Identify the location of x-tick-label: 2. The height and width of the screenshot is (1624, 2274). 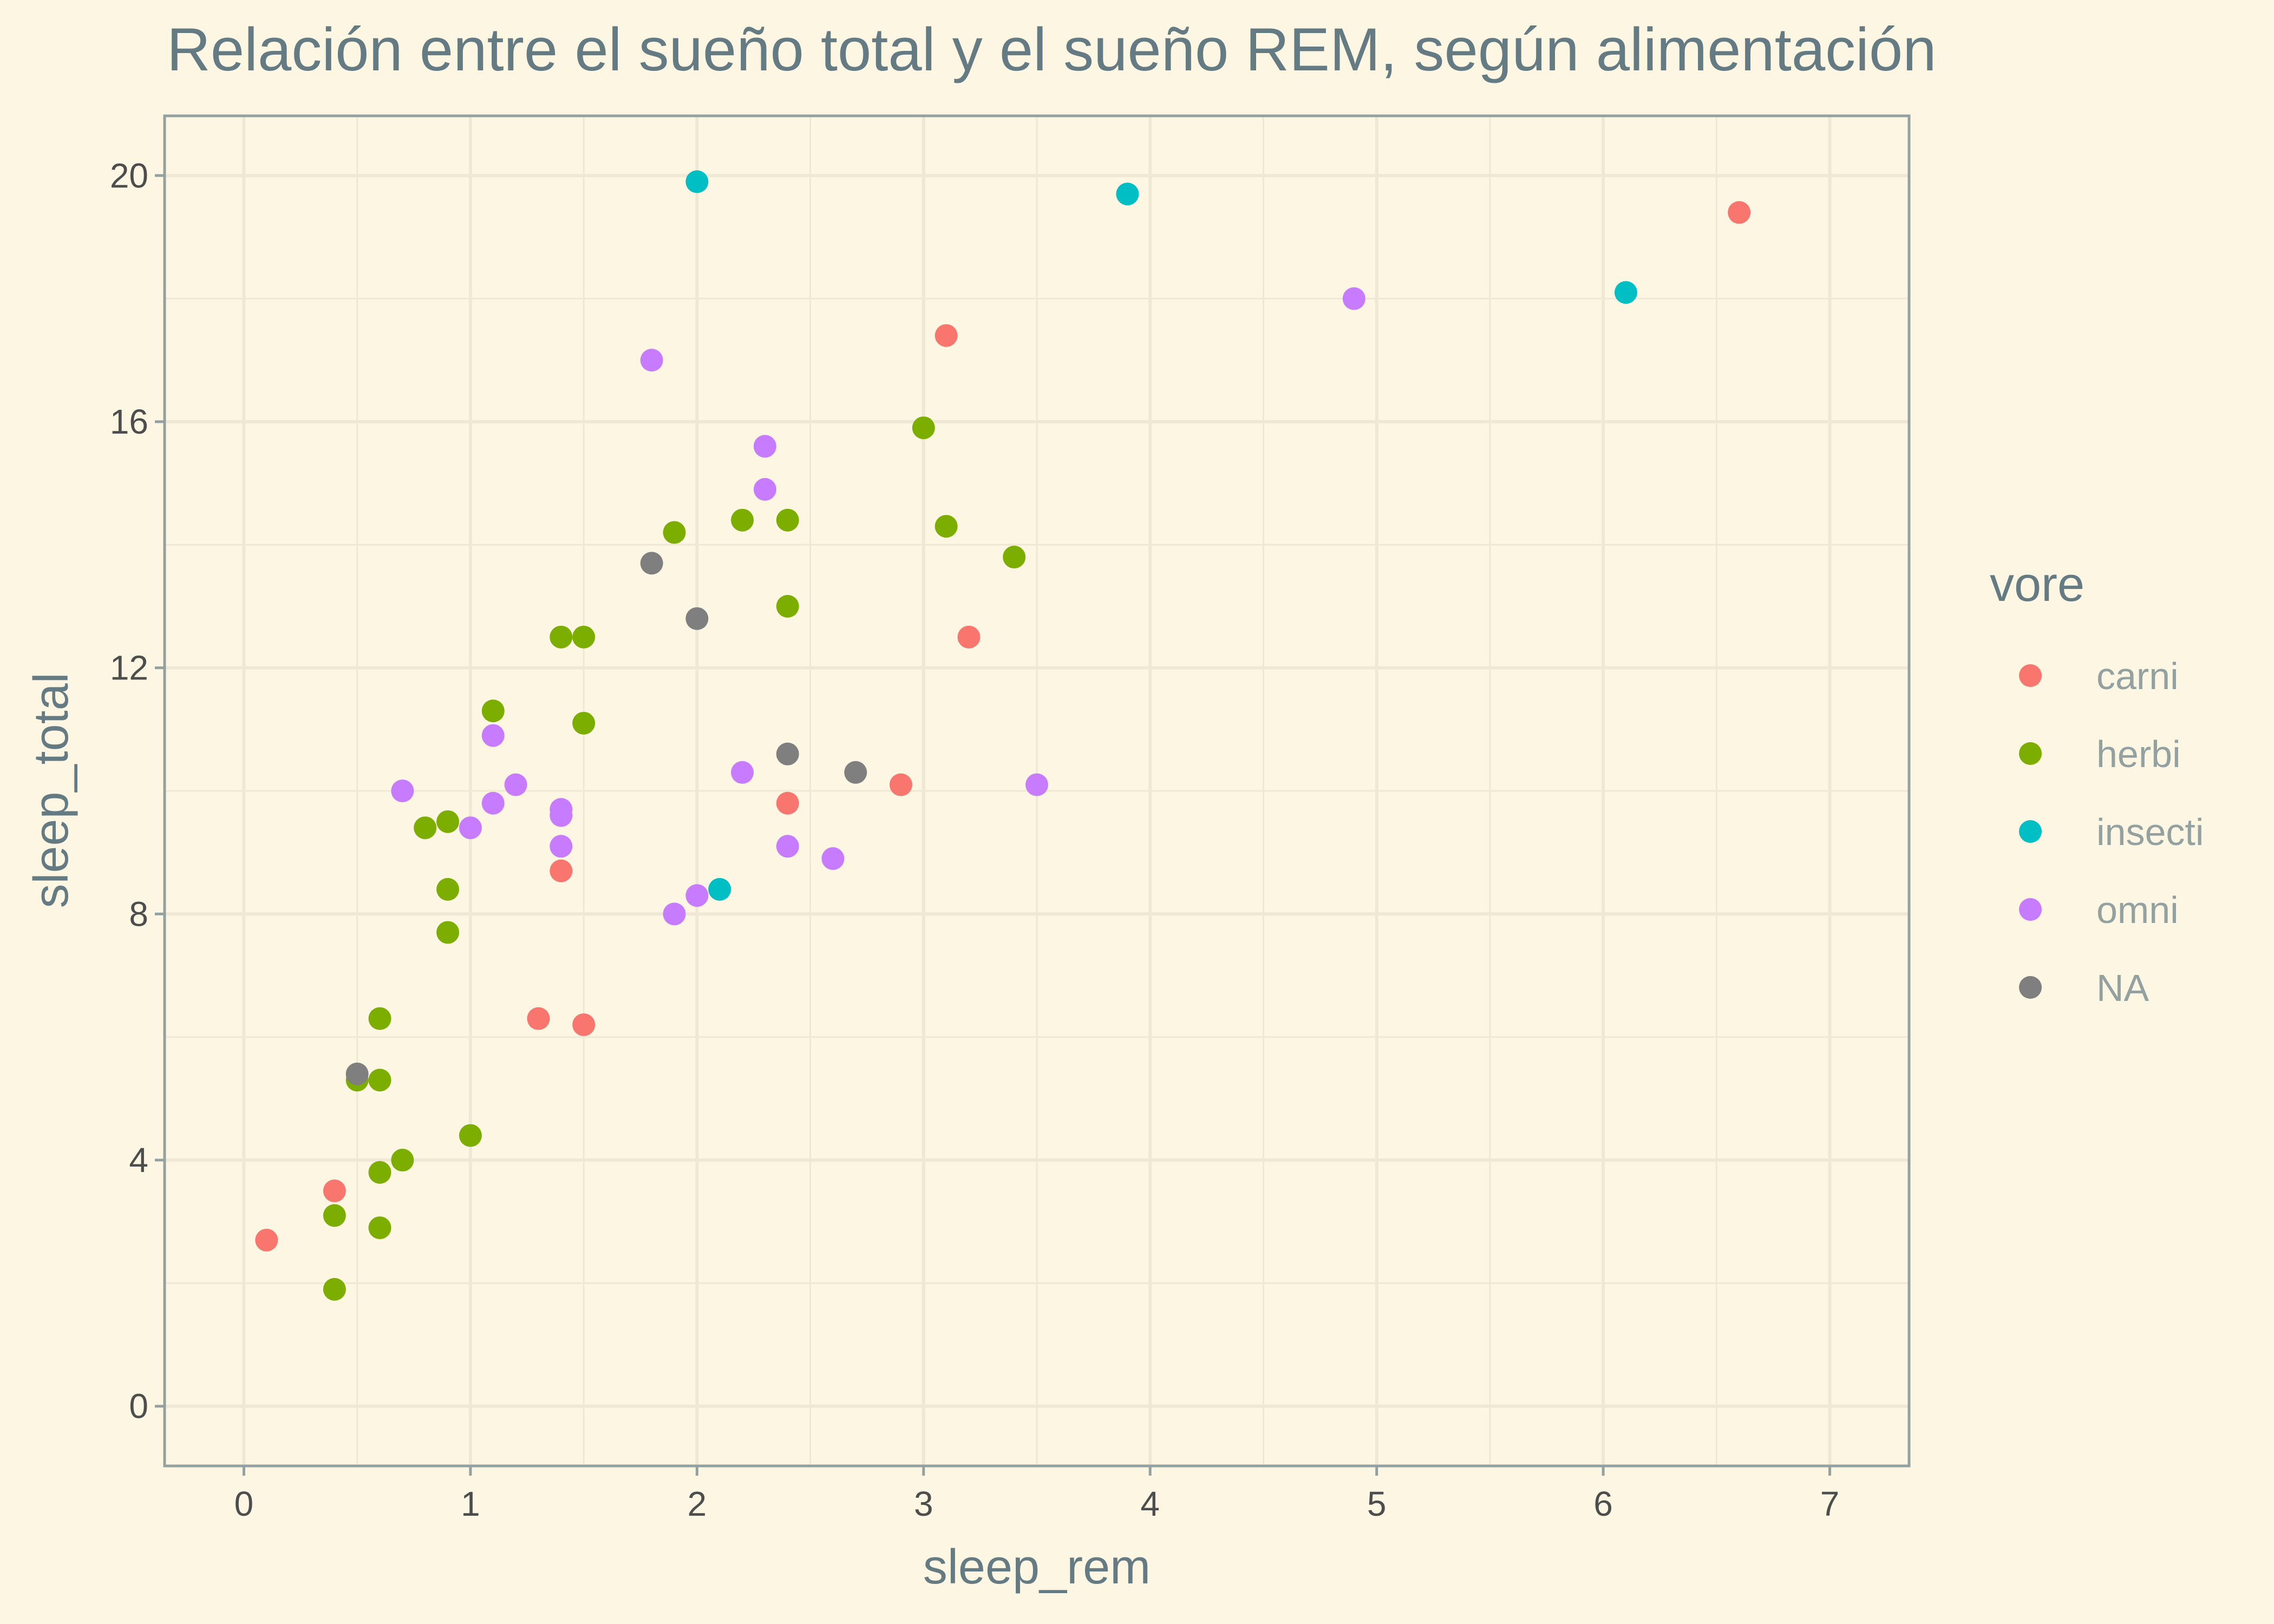
(698, 1503).